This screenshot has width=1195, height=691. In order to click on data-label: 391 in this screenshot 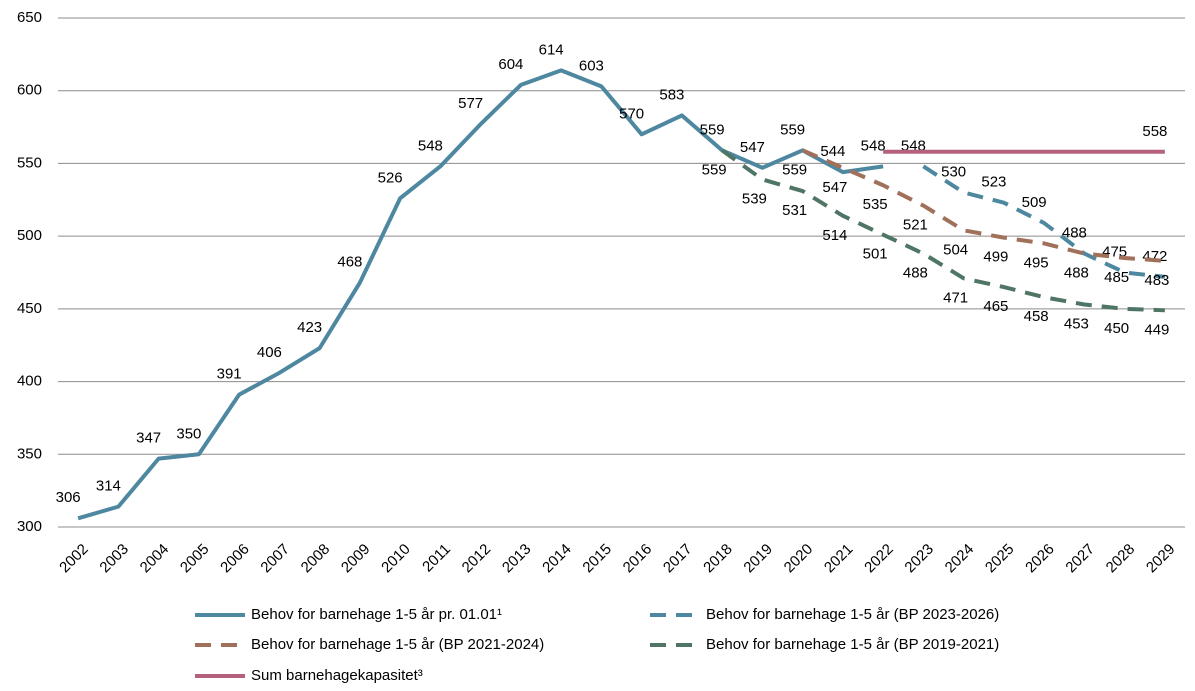, I will do `click(229, 374)`.